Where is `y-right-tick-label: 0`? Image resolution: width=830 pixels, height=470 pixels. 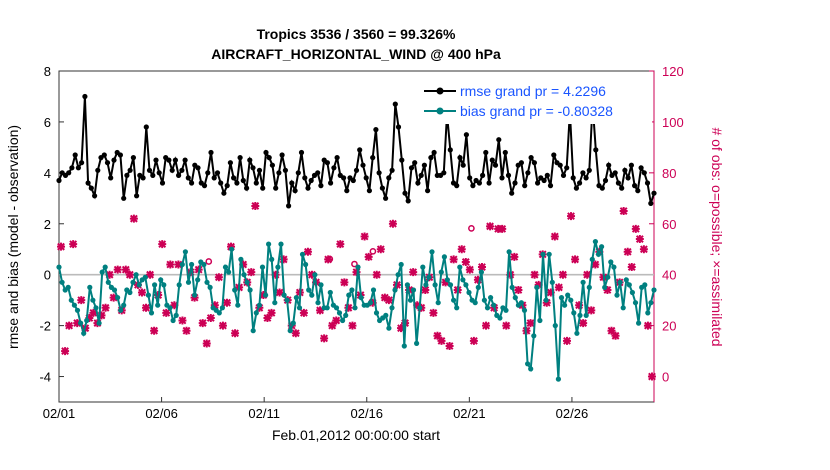 y-right-tick-label: 0 is located at coordinates (665, 377).